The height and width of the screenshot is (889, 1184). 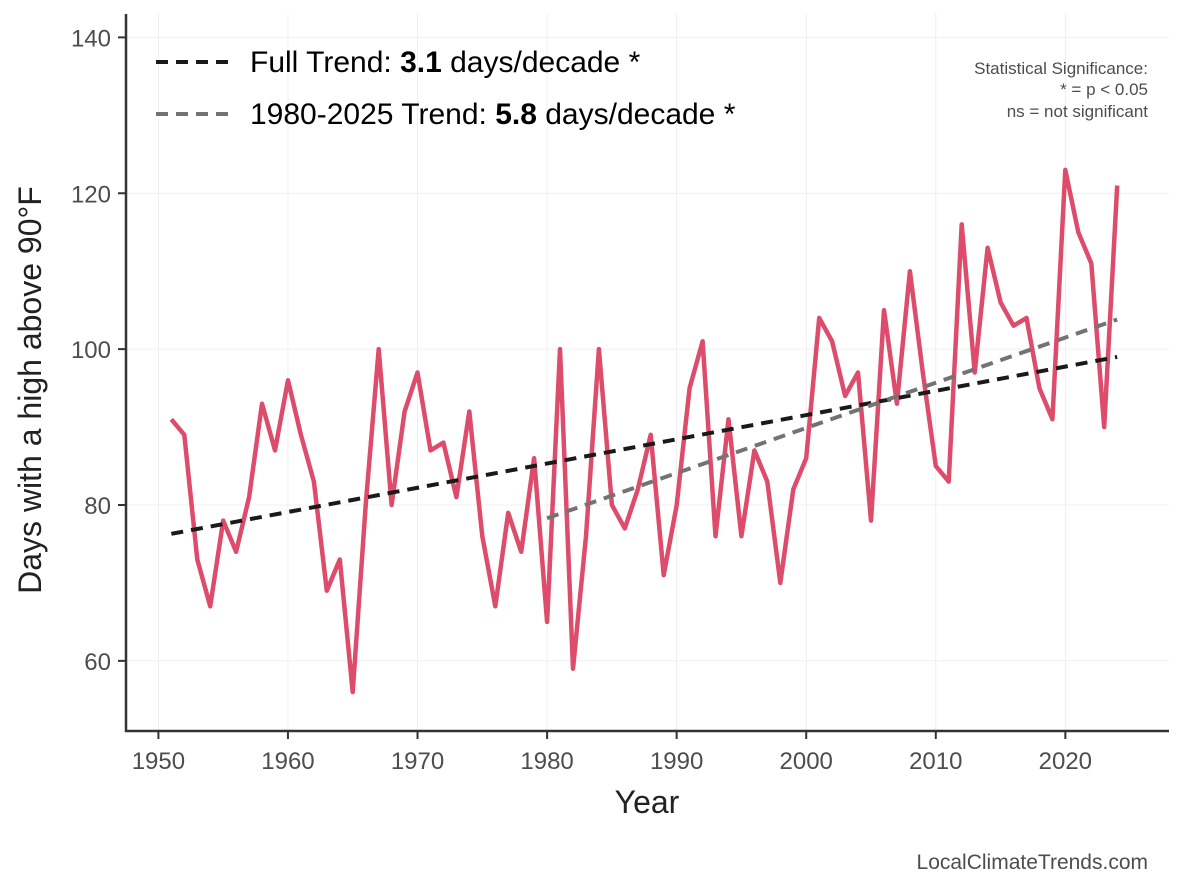 I want to click on y-axis-ticks: 60 80 100 120 140, so click(x=98, y=350).